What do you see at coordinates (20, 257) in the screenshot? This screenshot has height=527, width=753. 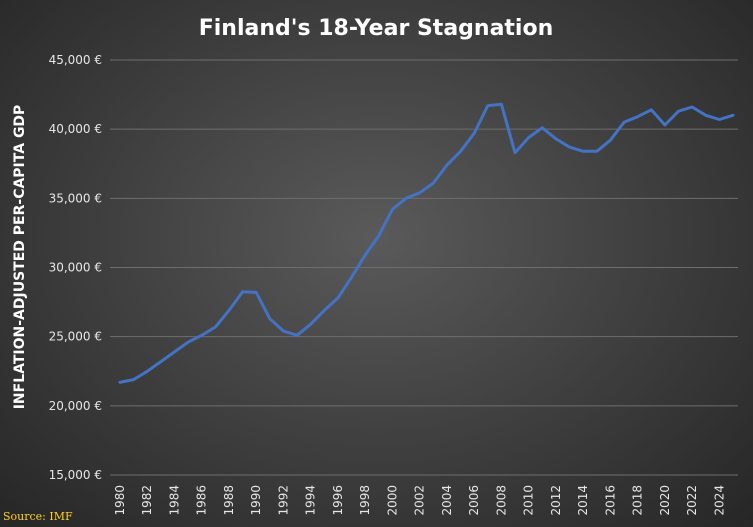 I see `y-axis-label: INFLATION-ADJUSTED PER-CAPITA GDP` at bounding box center [20, 257].